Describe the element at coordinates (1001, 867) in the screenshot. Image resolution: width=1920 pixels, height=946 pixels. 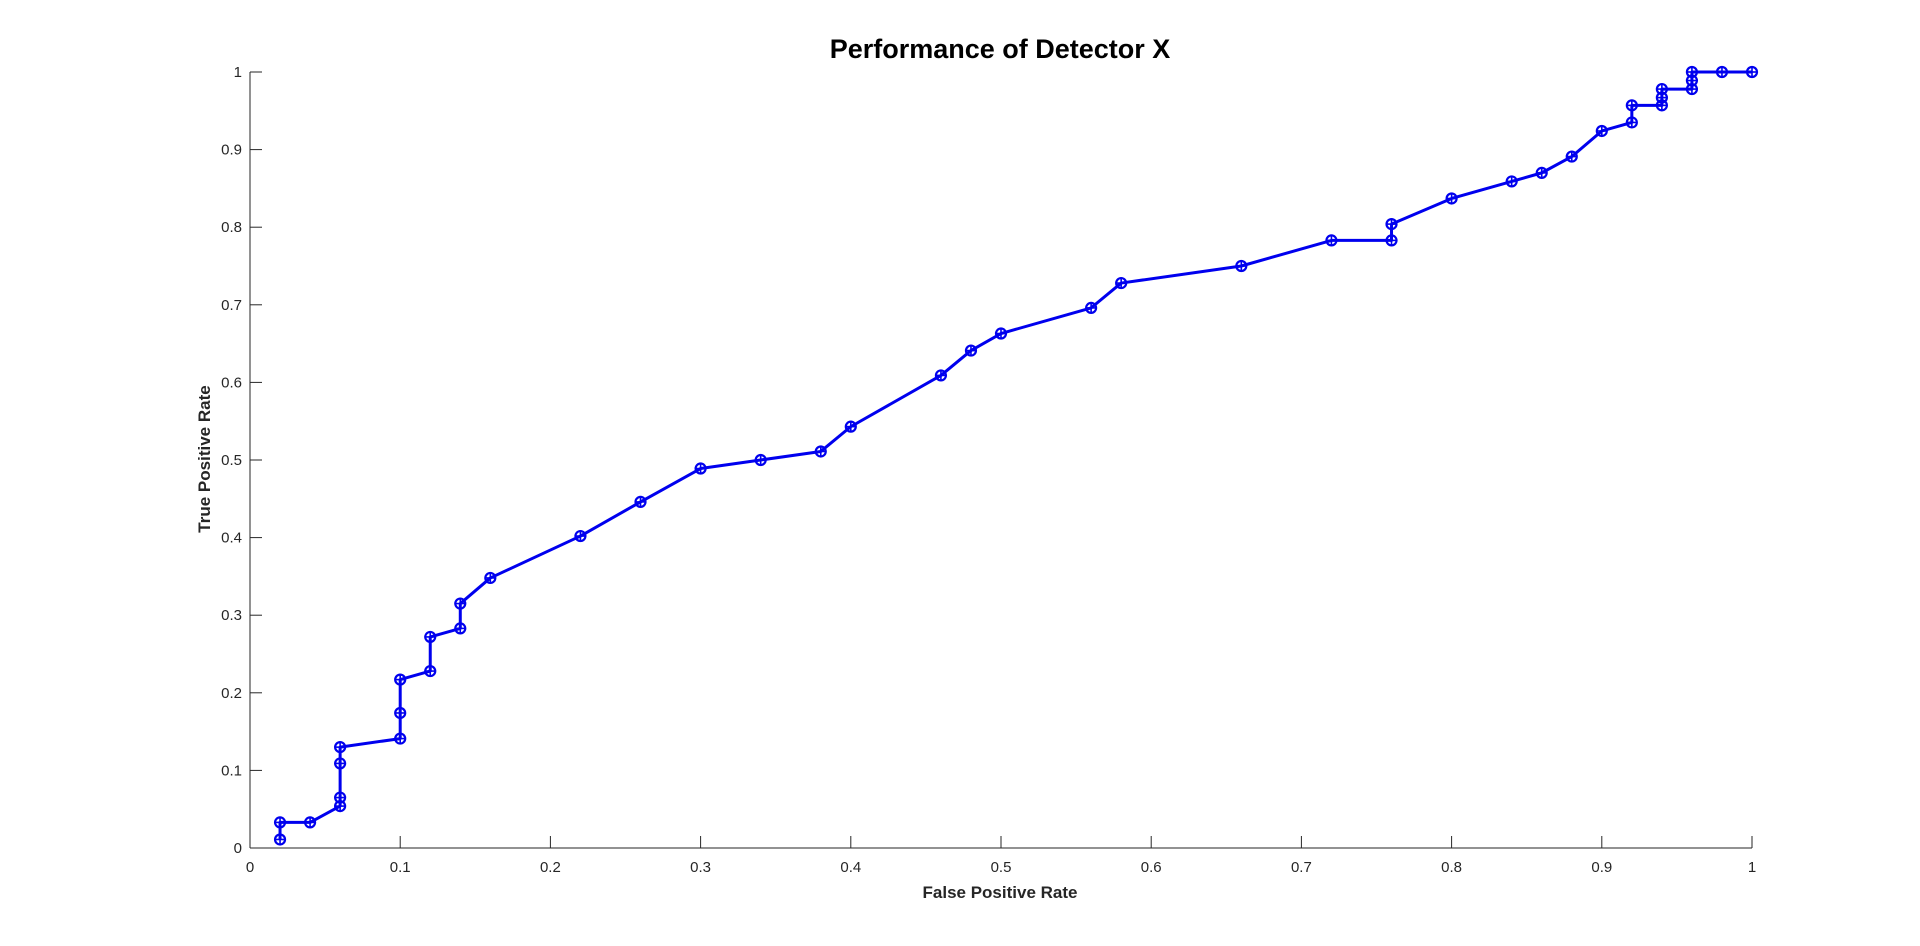
I see `x-tick-label: 0.5` at that location.